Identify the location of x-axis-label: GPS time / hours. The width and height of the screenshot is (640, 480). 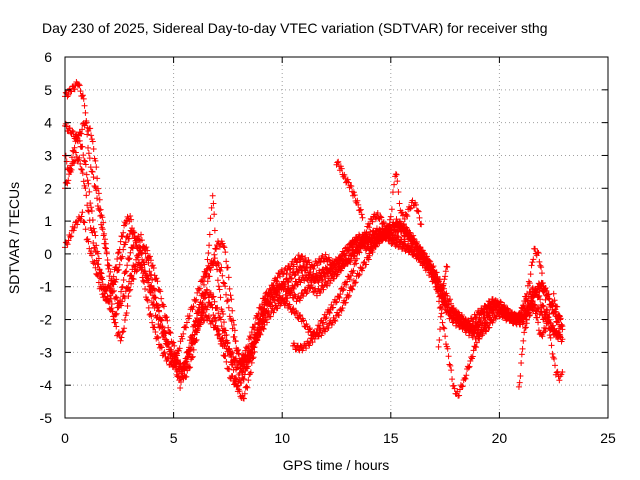
(336, 465).